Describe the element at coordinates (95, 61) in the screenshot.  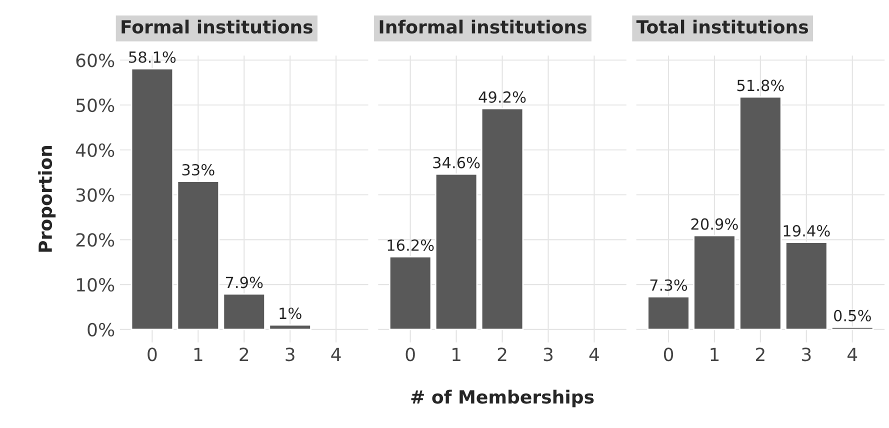
I see `y-tick-label: 60%` at that location.